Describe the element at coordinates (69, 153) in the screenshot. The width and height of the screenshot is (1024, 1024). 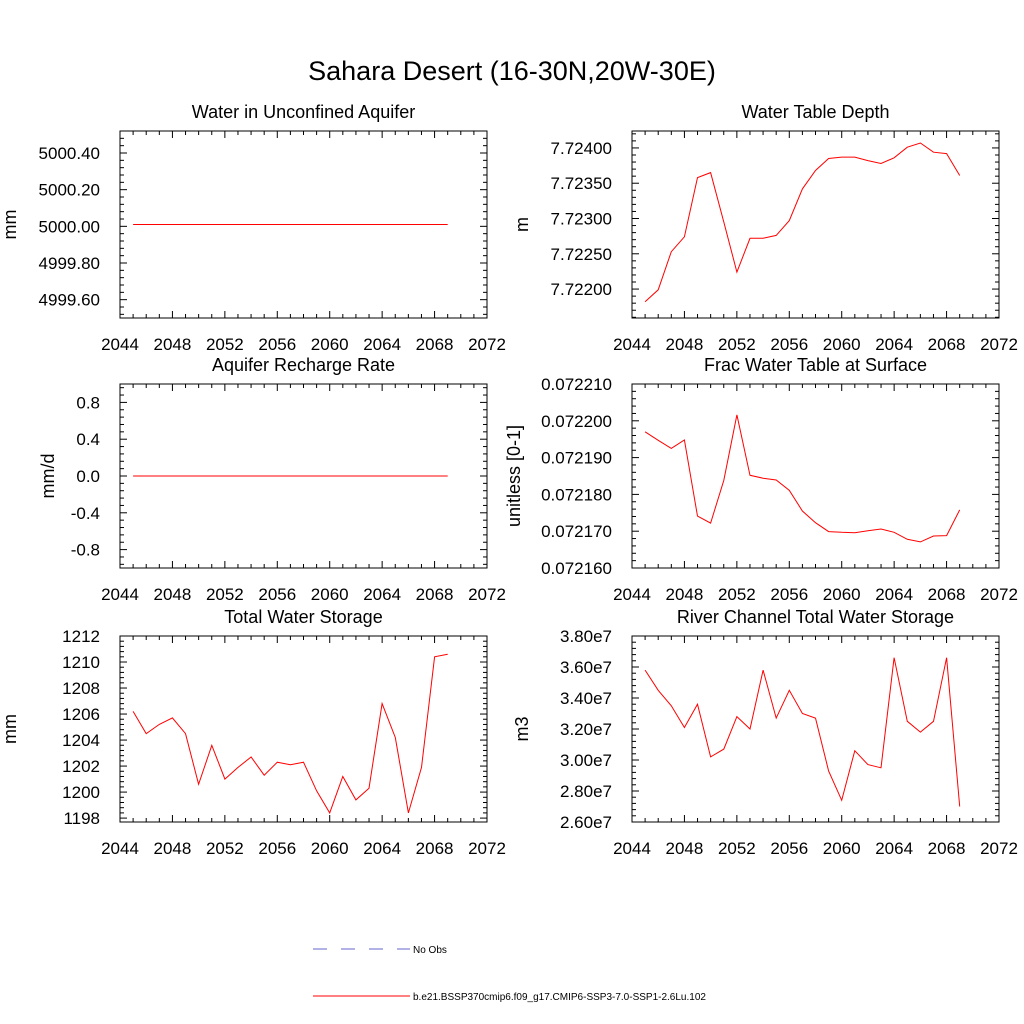
I see `y-tick-label: 5000.40` at that location.